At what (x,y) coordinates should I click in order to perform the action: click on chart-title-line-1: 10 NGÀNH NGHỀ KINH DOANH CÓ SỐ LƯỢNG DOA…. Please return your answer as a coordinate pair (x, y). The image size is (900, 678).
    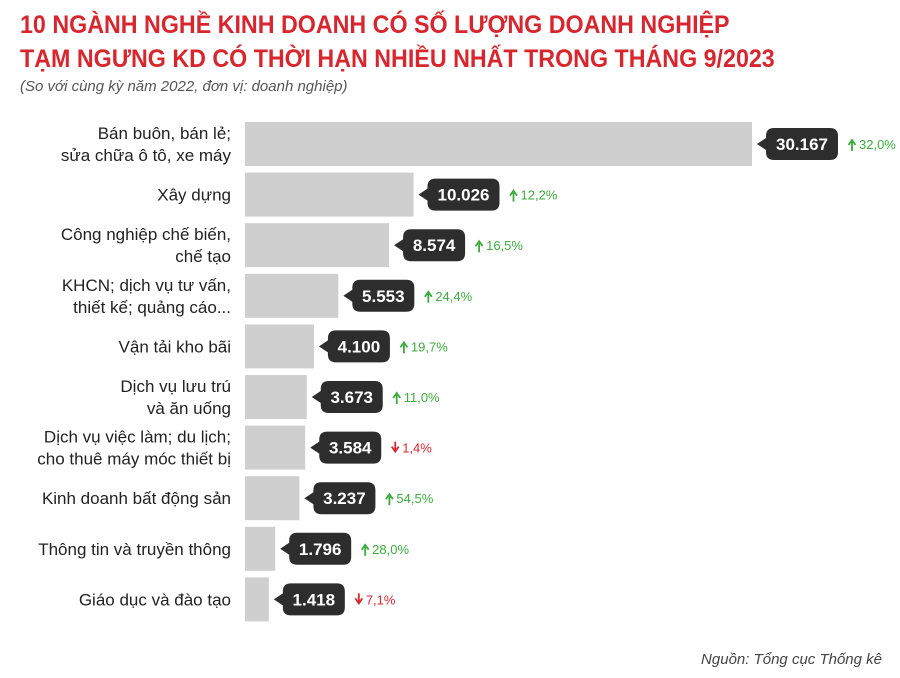
    Looking at the image, I should click on (375, 25).